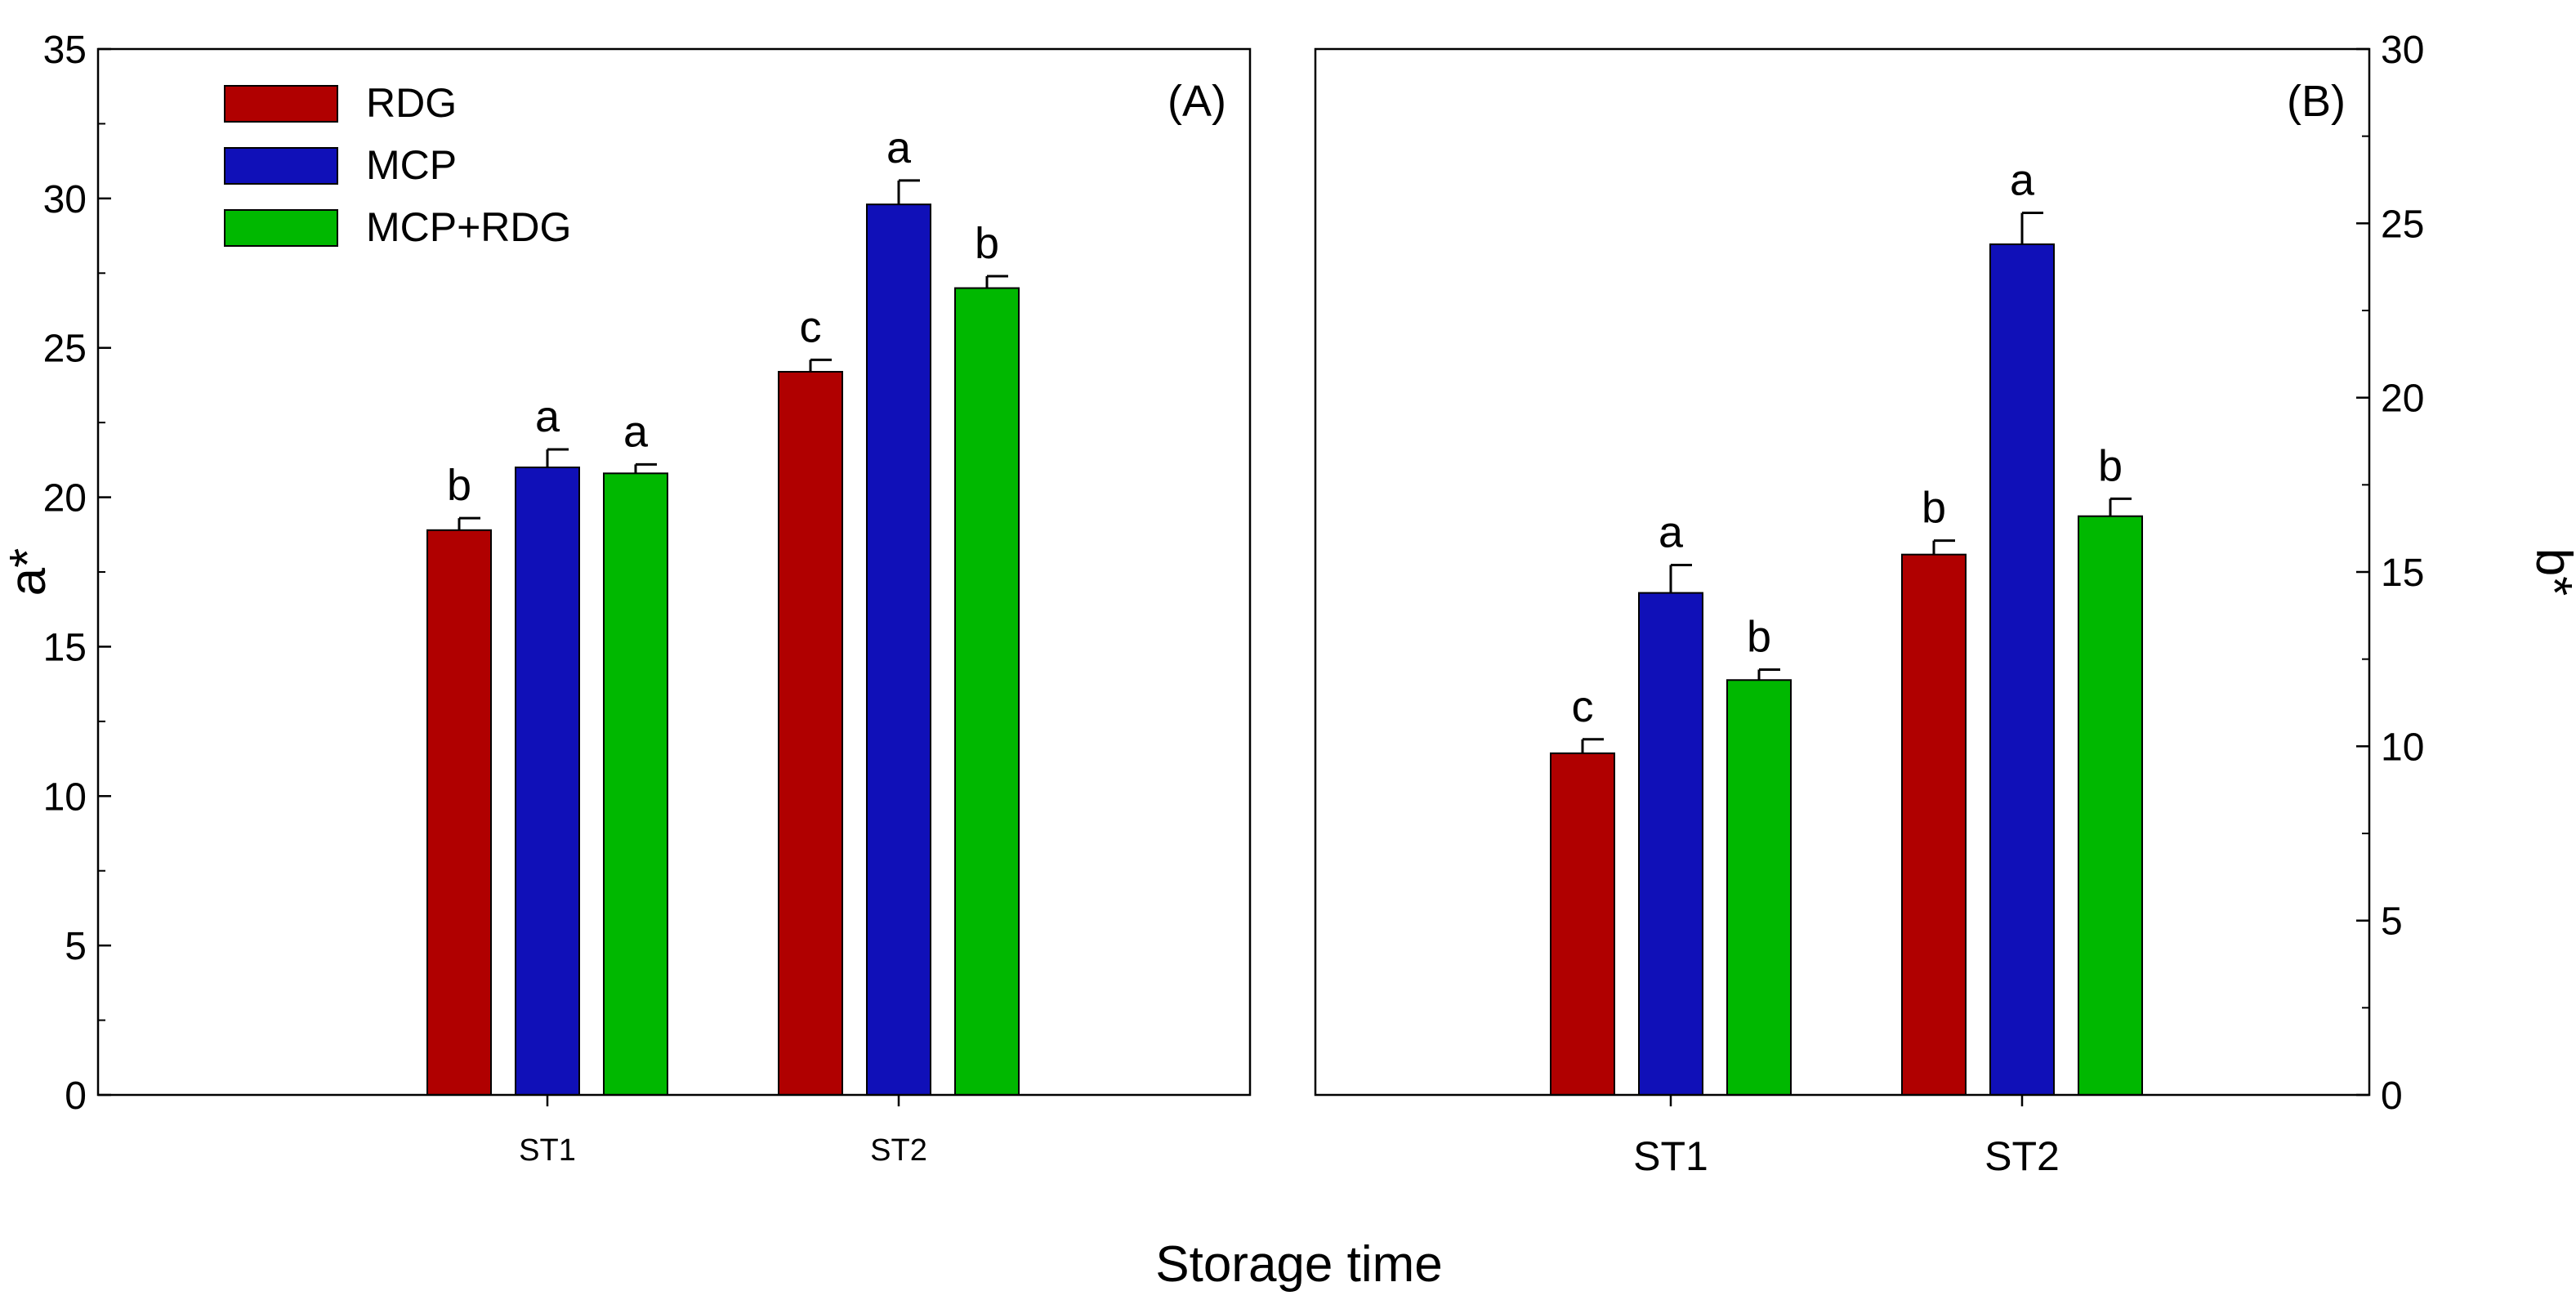 This screenshot has height=1309, width=2576. I want to click on panel-a-y-tick-label: 30, so click(65, 199).